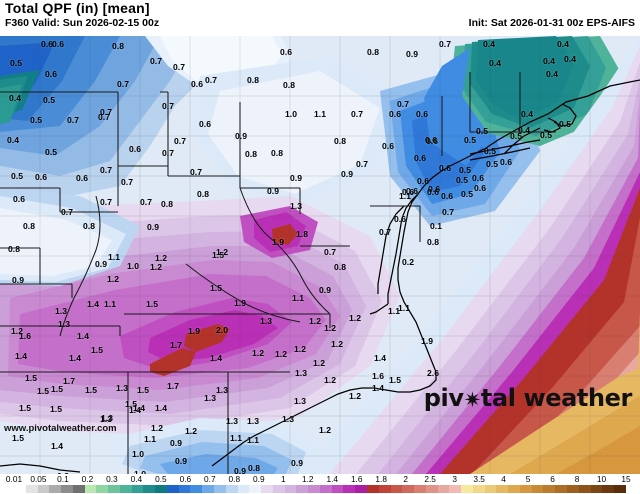  I want to click on legend-tick-label: 0.5, so click(161, 479).